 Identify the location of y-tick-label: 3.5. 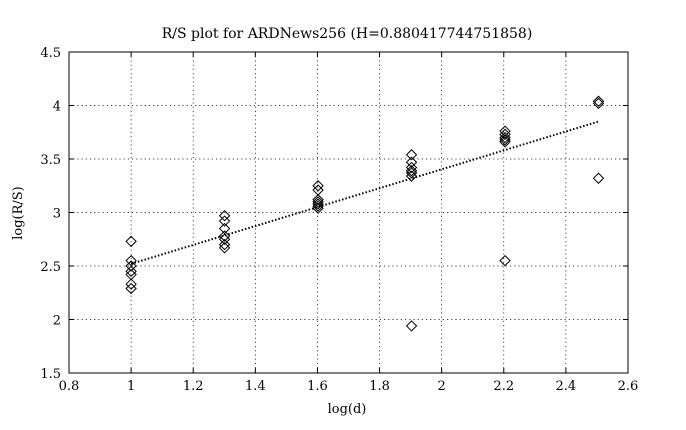
(50, 160).